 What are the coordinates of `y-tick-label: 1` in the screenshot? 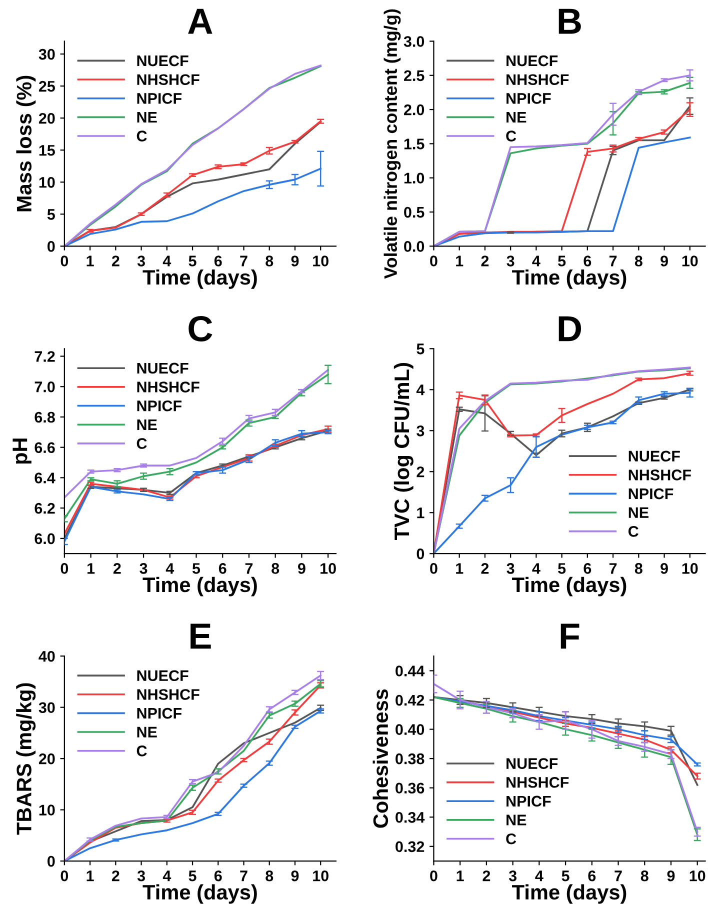 It's located at (420, 513).